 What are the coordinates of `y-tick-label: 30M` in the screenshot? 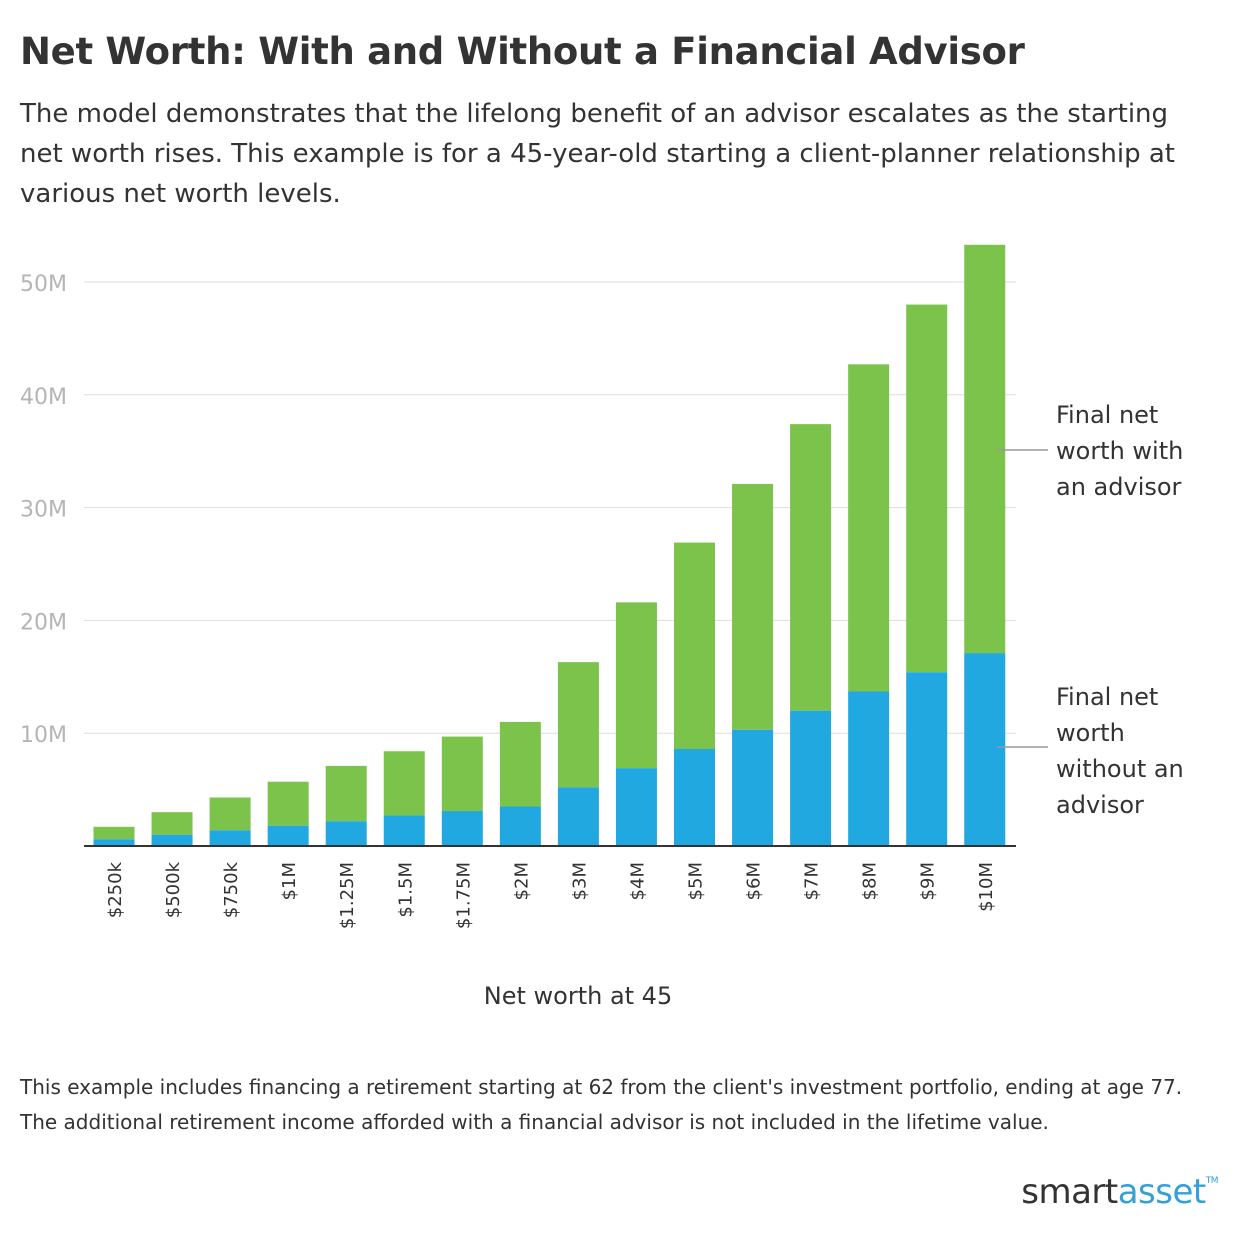 It's located at (43, 510).